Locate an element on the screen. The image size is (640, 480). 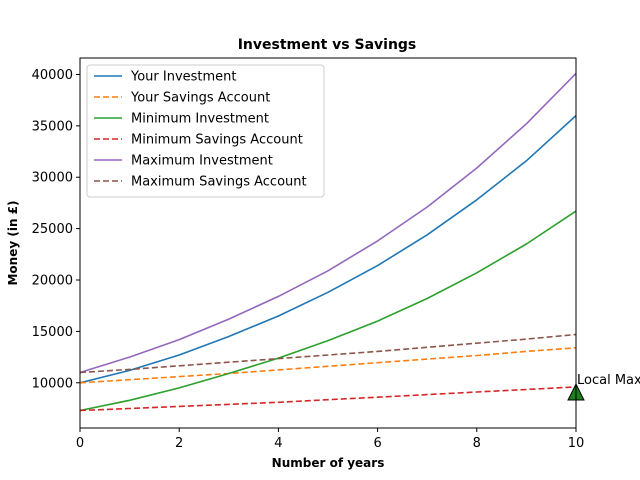
series-line-maximum-savings-account is located at coordinates (328, 353).